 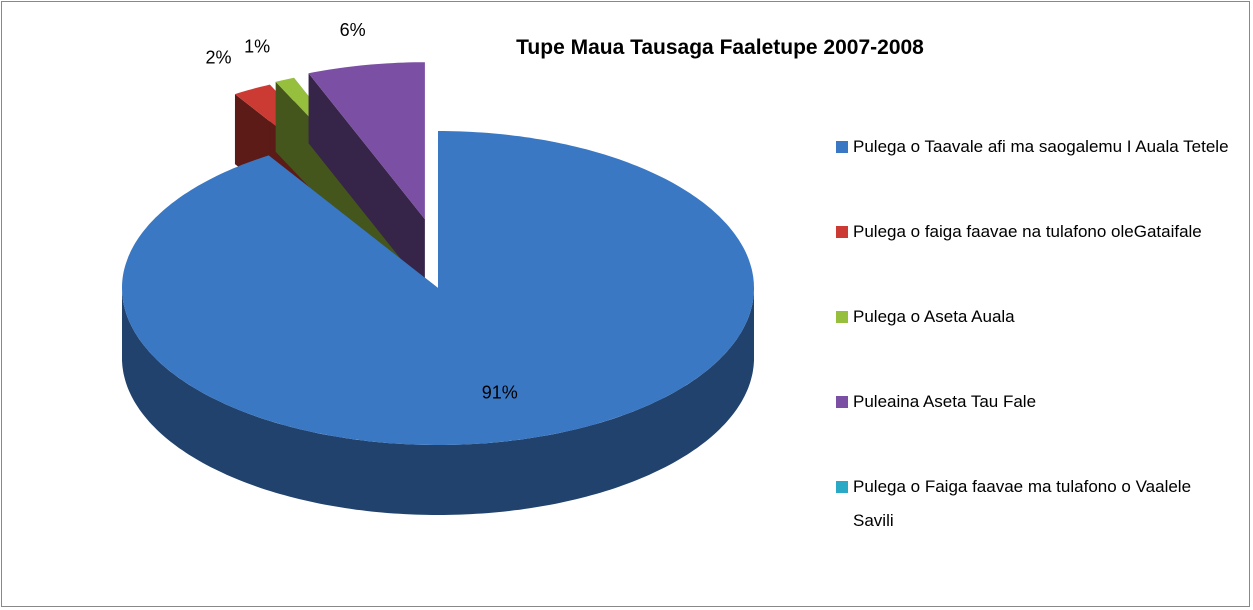 What do you see at coordinates (945, 401) in the screenshot?
I see `legend-label: Puleaina Aseta Tau Fale` at bounding box center [945, 401].